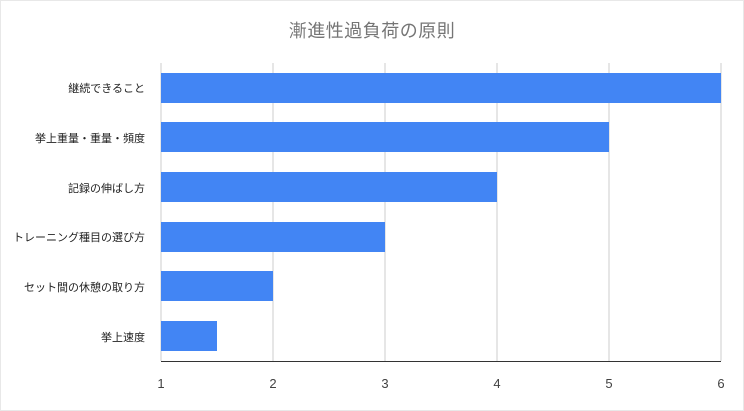  What do you see at coordinates (90, 138) in the screenshot?
I see `category-label: 挙上重量・重量・頻度` at bounding box center [90, 138].